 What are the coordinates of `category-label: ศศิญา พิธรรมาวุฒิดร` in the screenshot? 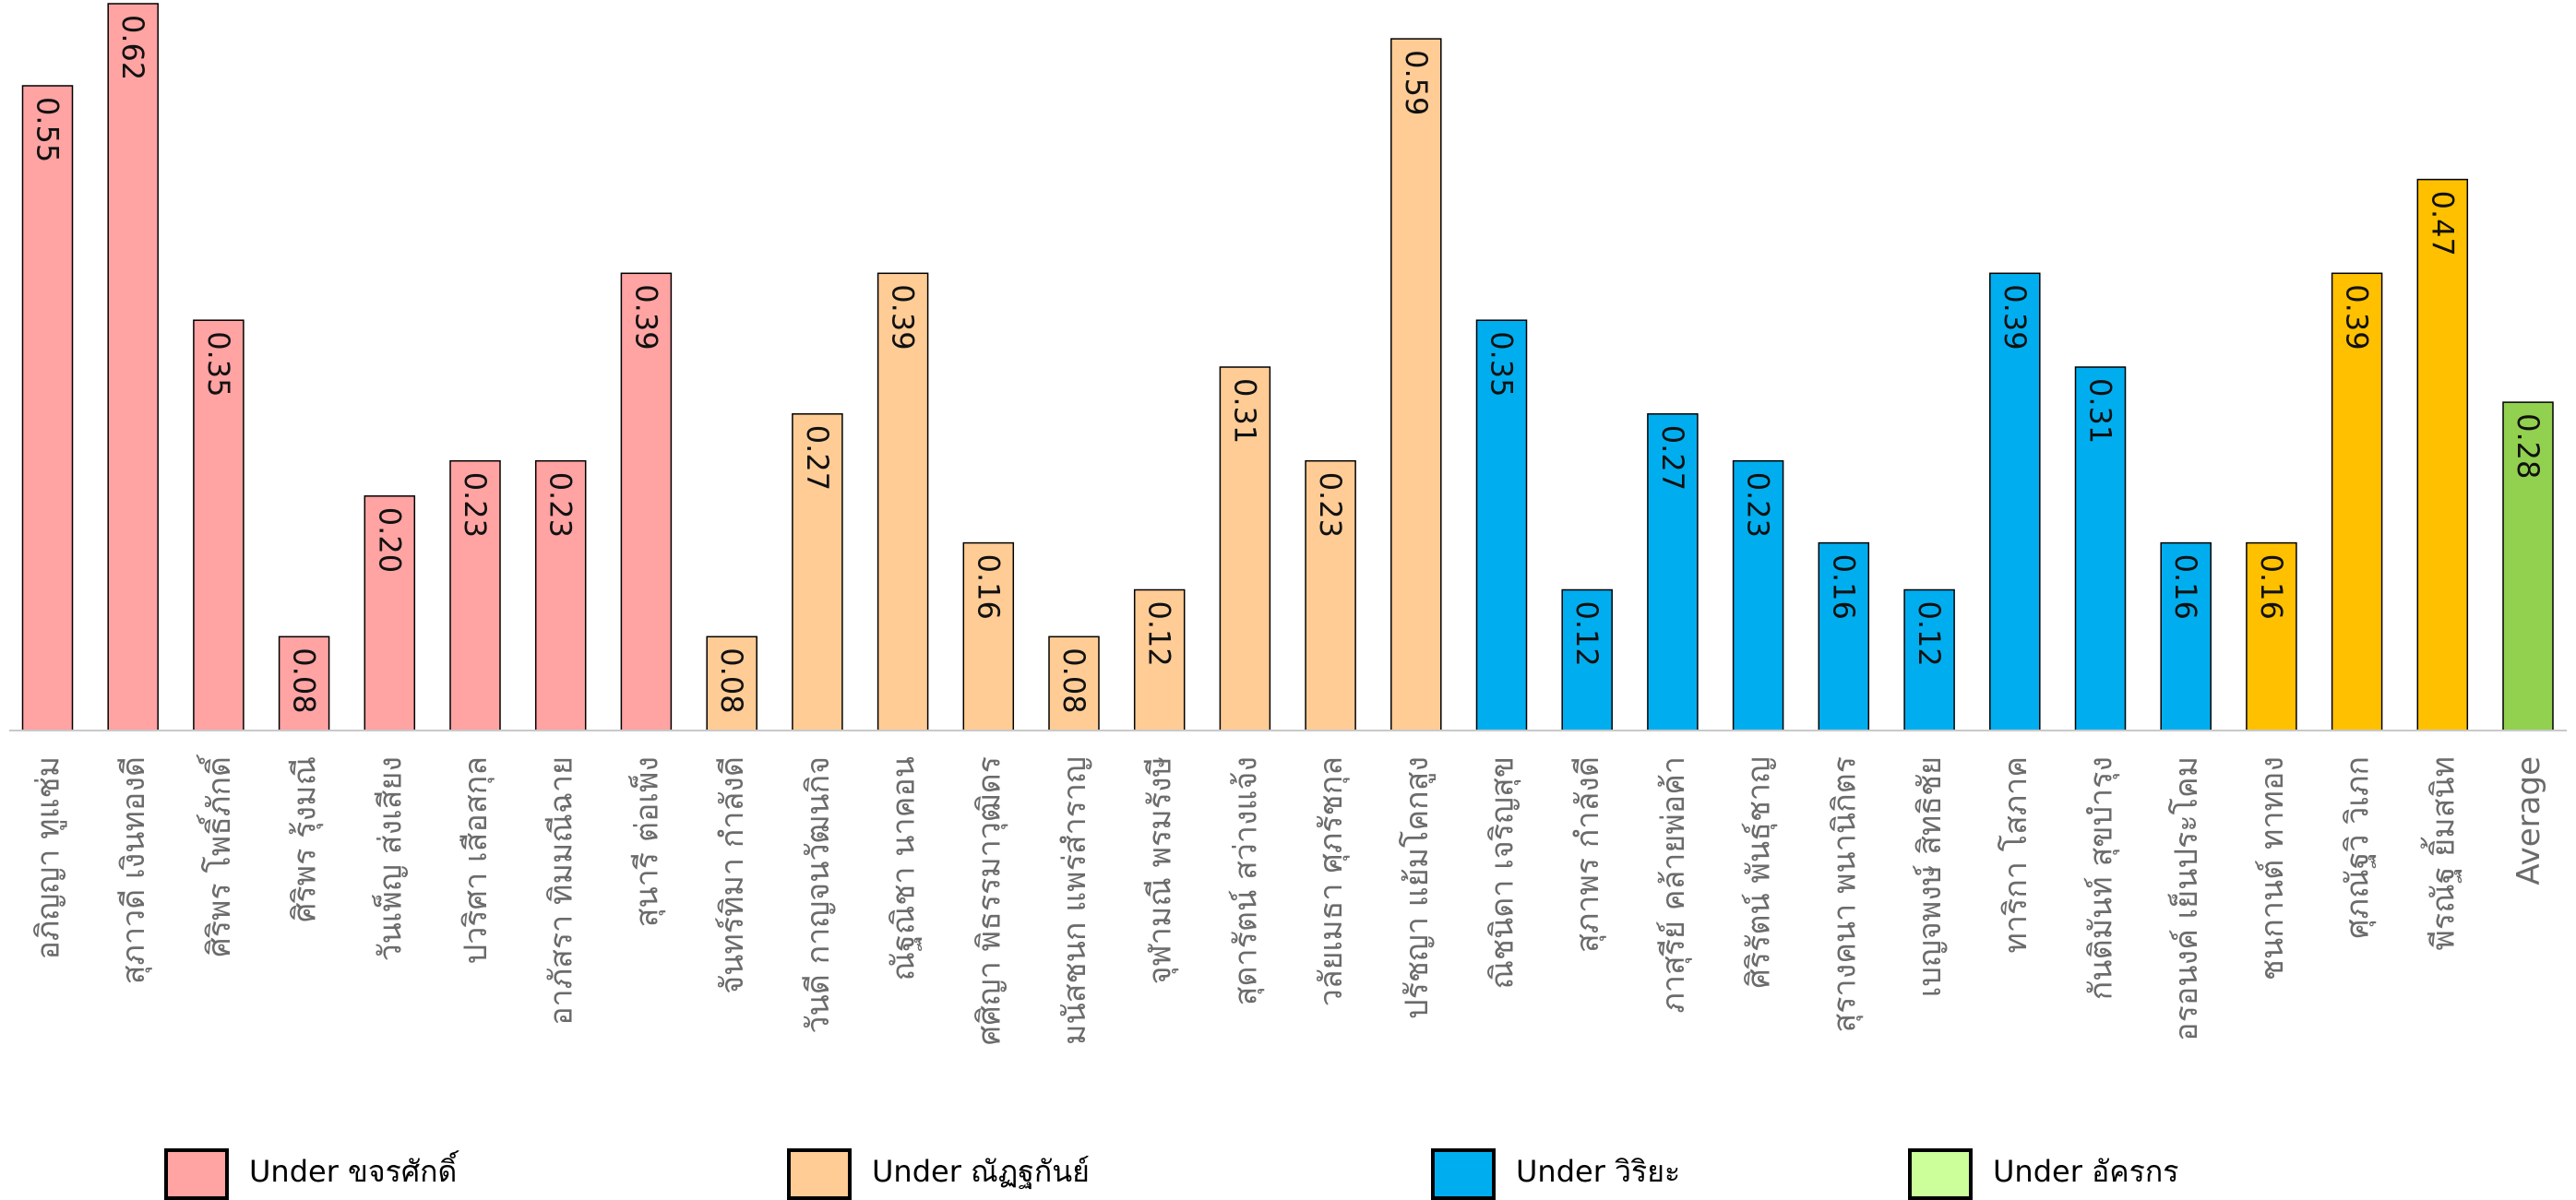 It's located at (990, 900).